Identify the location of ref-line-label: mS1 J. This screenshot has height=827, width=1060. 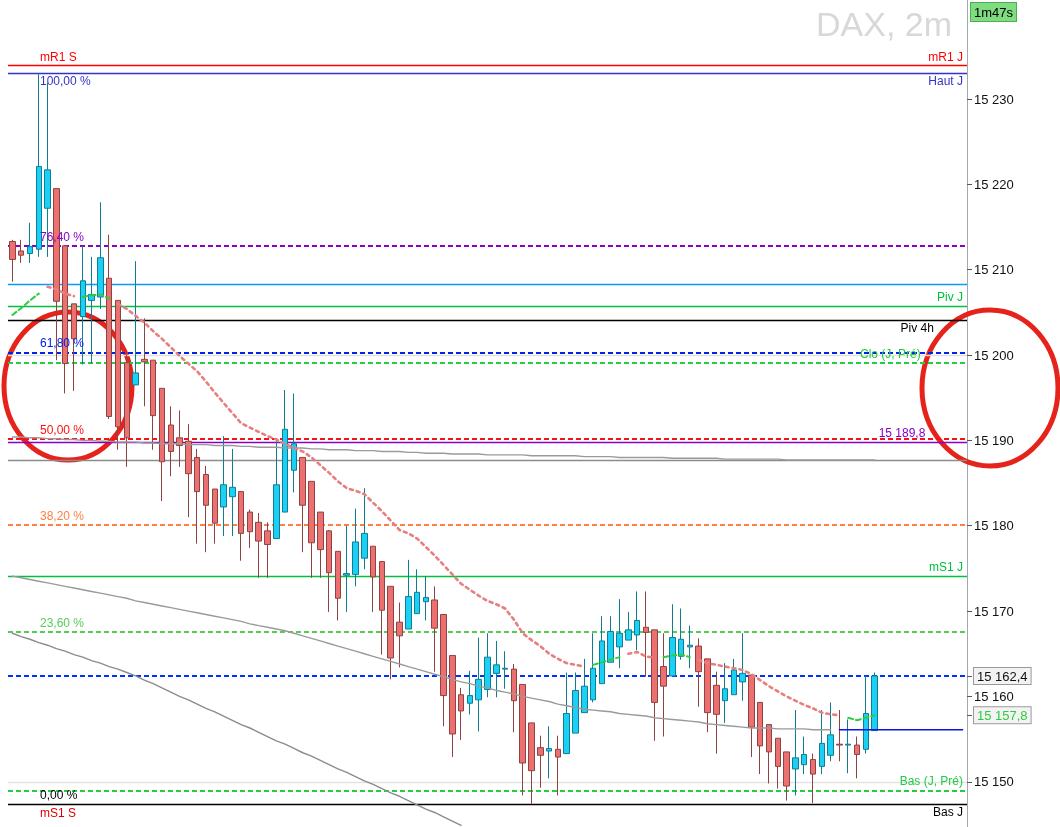
(945, 567).